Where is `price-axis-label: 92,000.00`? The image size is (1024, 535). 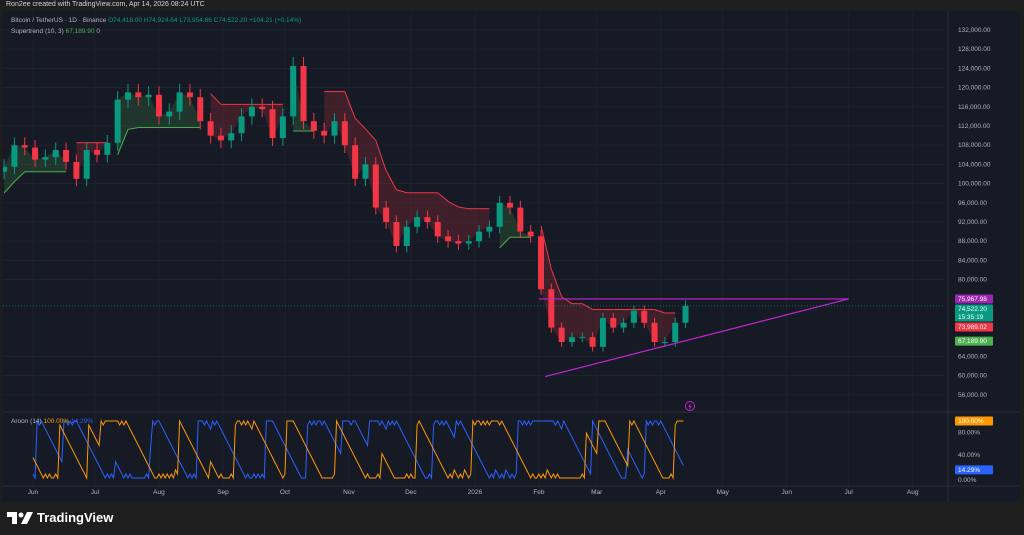
price-axis-label: 92,000.00 is located at coordinates (972, 222).